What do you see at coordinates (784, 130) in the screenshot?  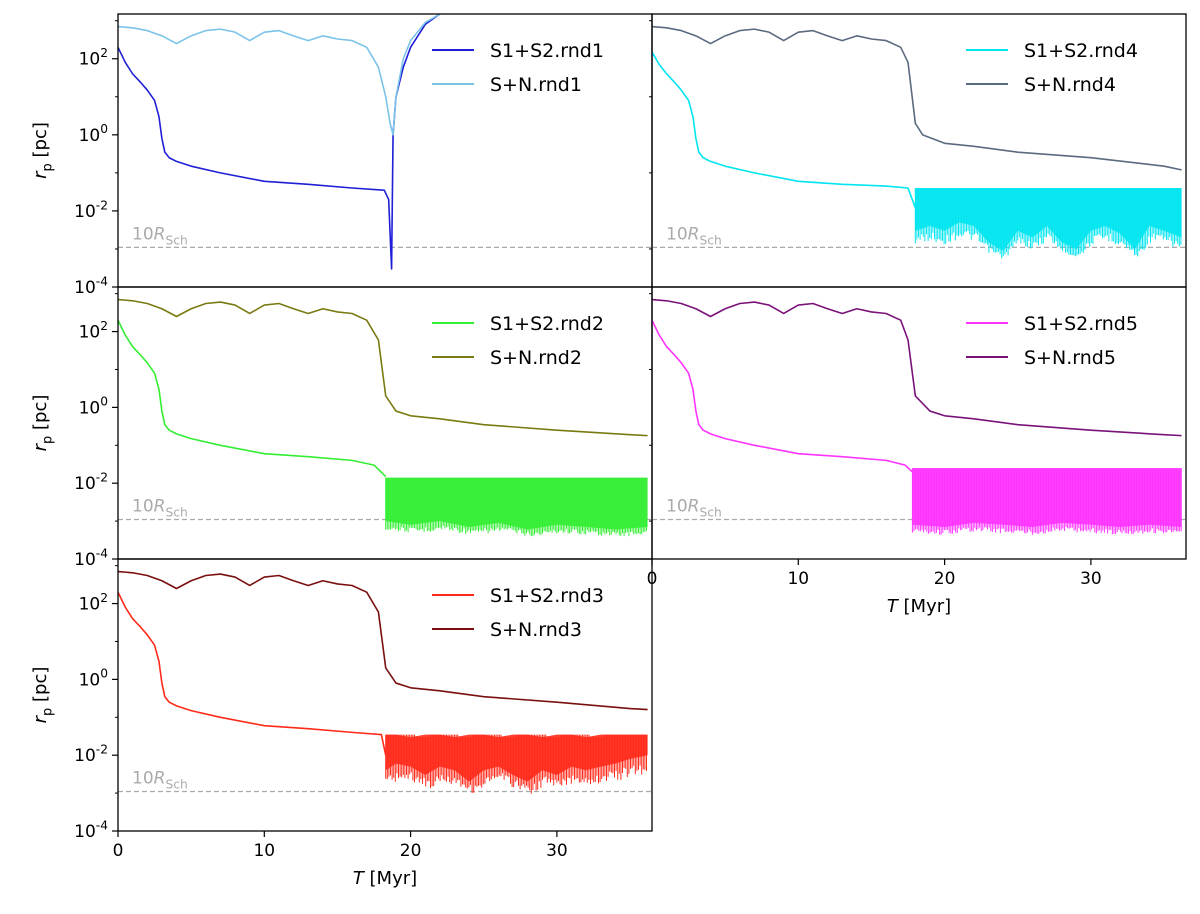 I see `series-line-S1+S2.rnd4` at bounding box center [784, 130].